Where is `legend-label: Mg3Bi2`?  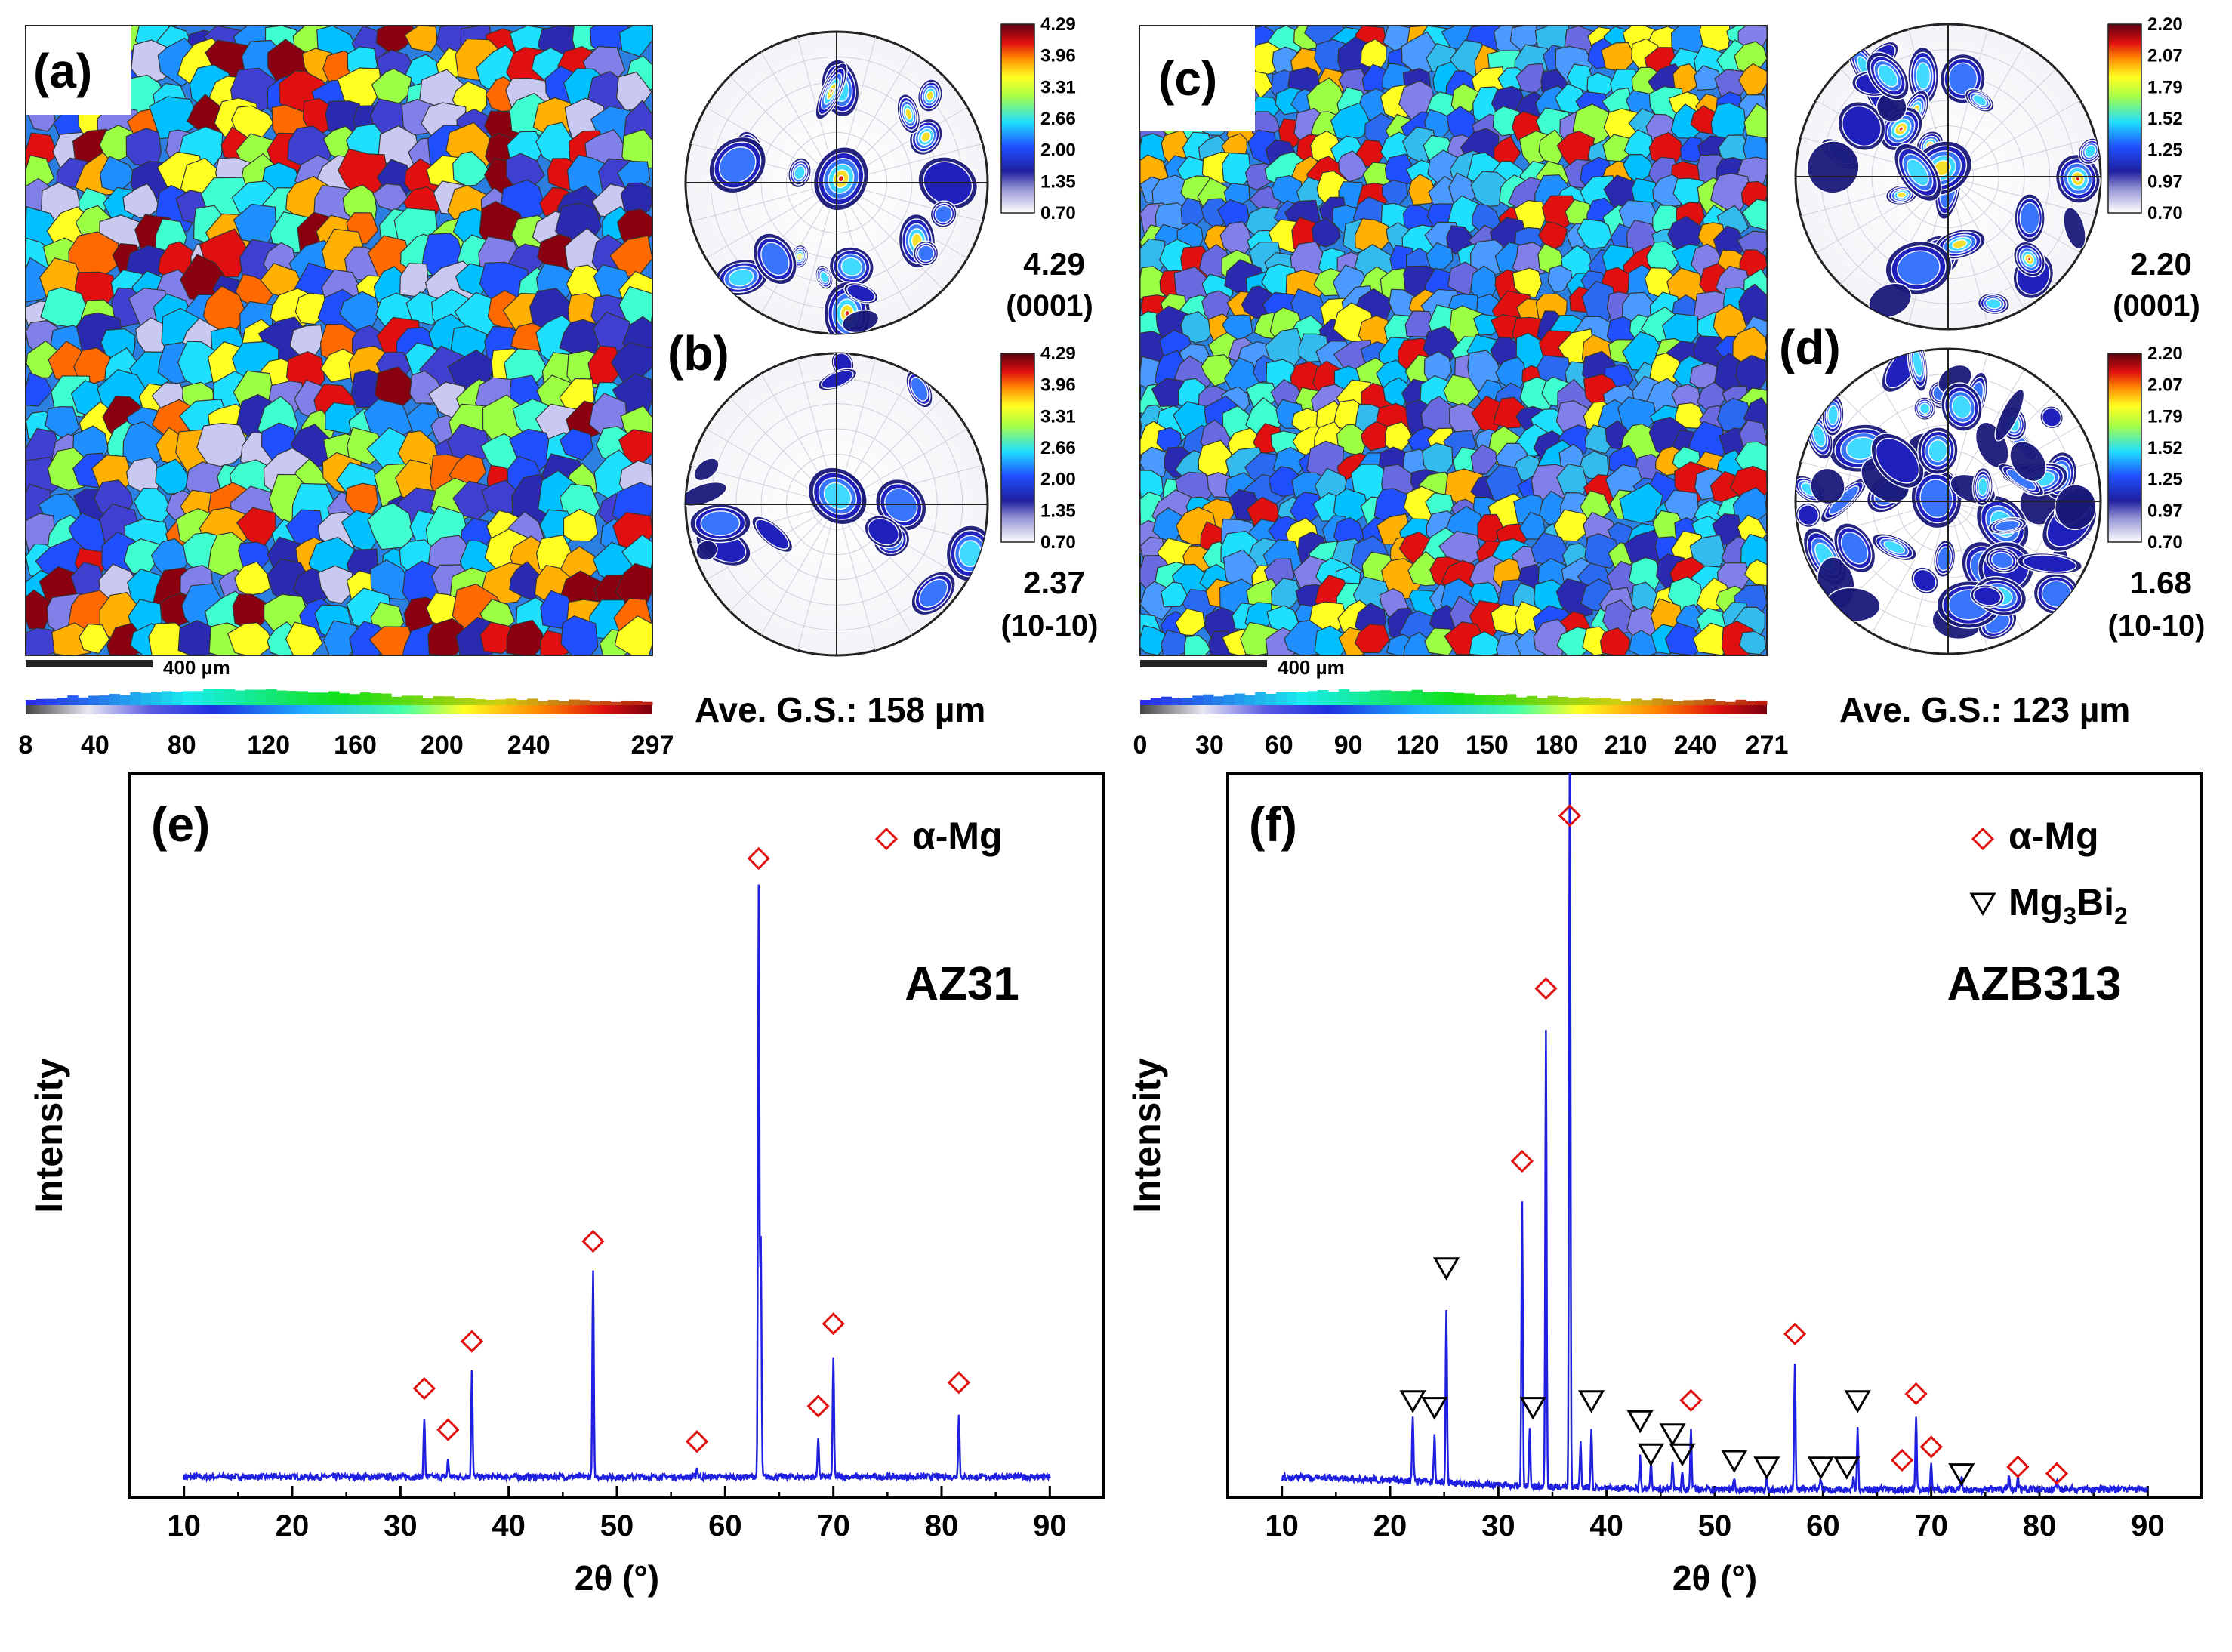
legend-label: Mg3Bi2 is located at coordinates (2068, 905).